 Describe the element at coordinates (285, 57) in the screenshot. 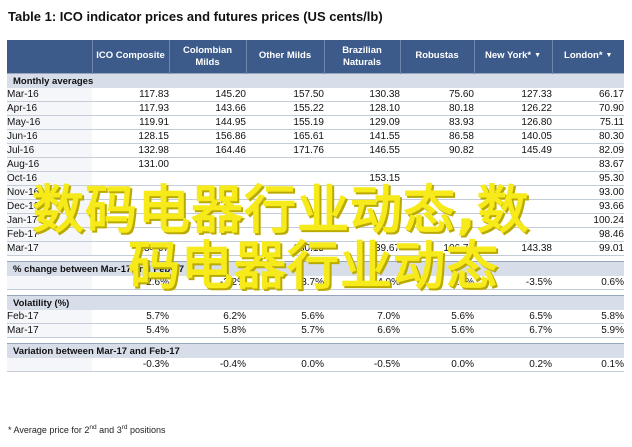

I see `column-header: Other Milds` at that location.